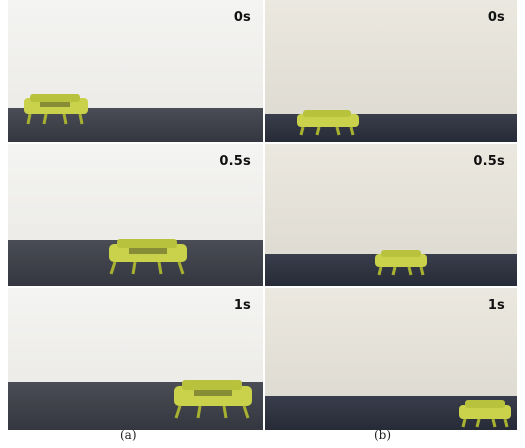  What do you see at coordinates (128, 435) in the screenshot?
I see `caption-a: (a)` at bounding box center [128, 435].